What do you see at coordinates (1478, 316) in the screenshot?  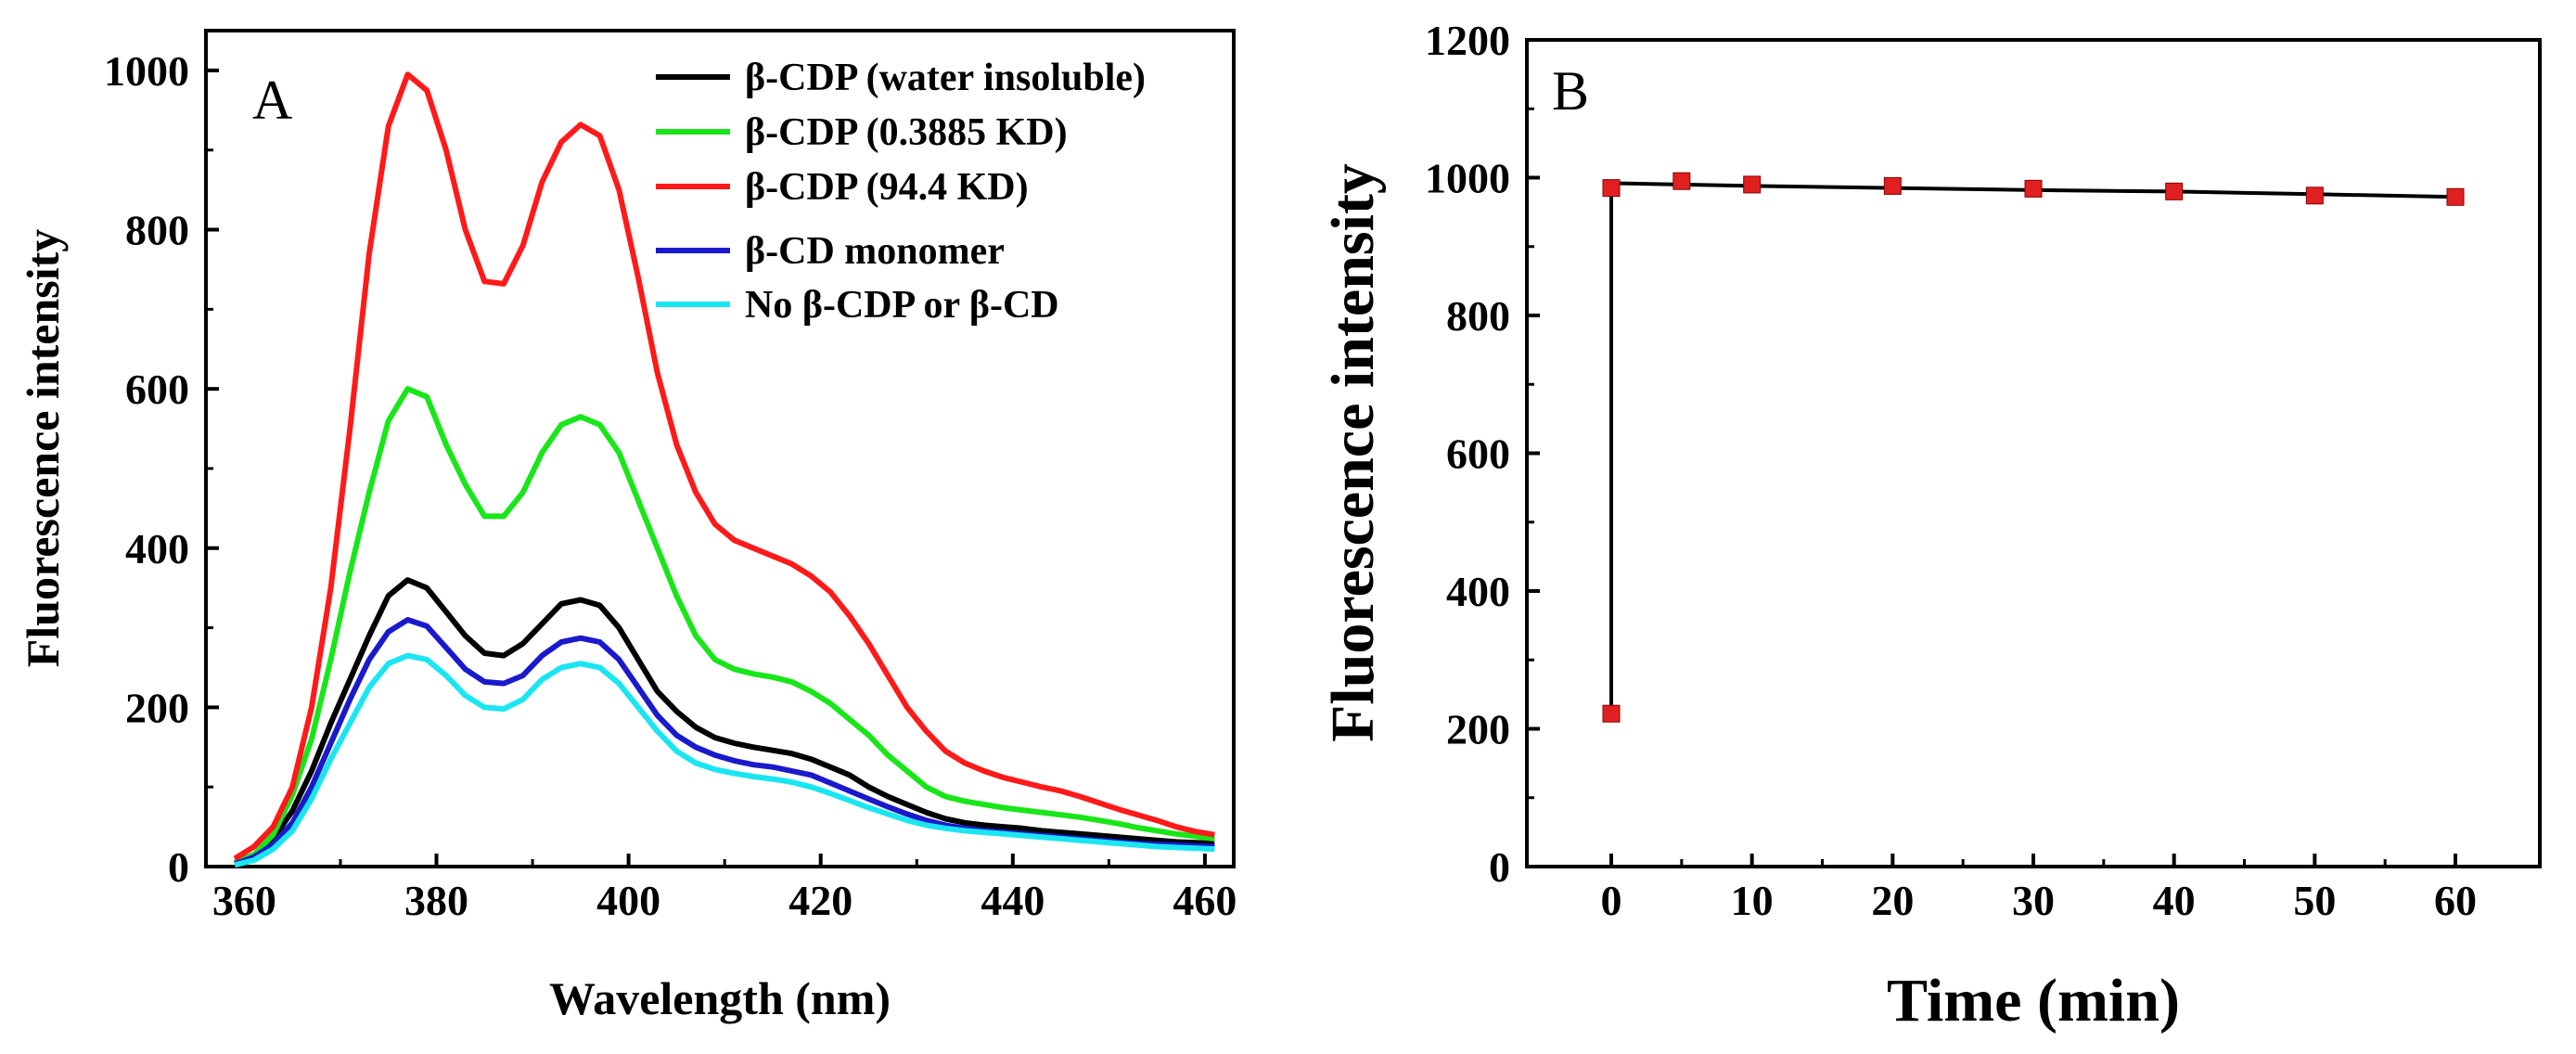 I see `panel-b-y-tick-label: 800` at bounding box center [1478, 316].